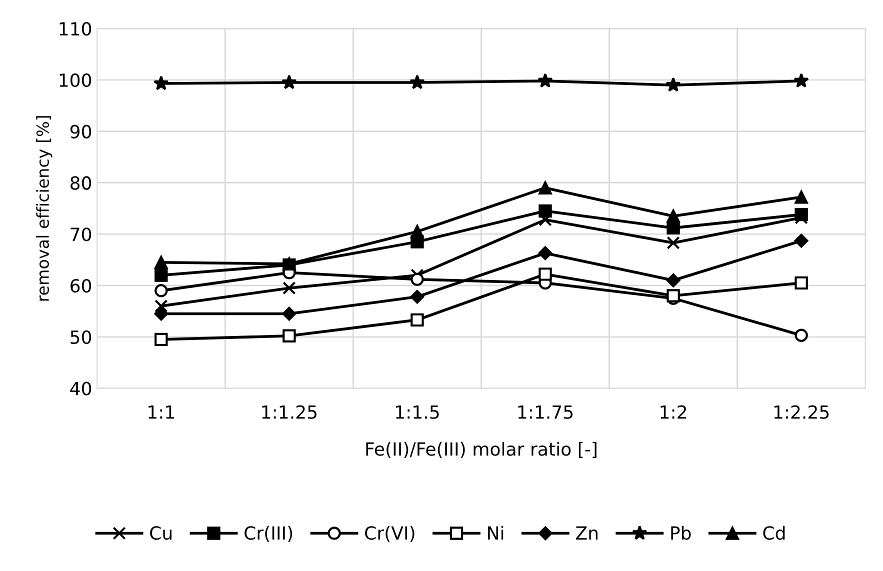  I want to click on legend-label: Pb, so click(681, 533).